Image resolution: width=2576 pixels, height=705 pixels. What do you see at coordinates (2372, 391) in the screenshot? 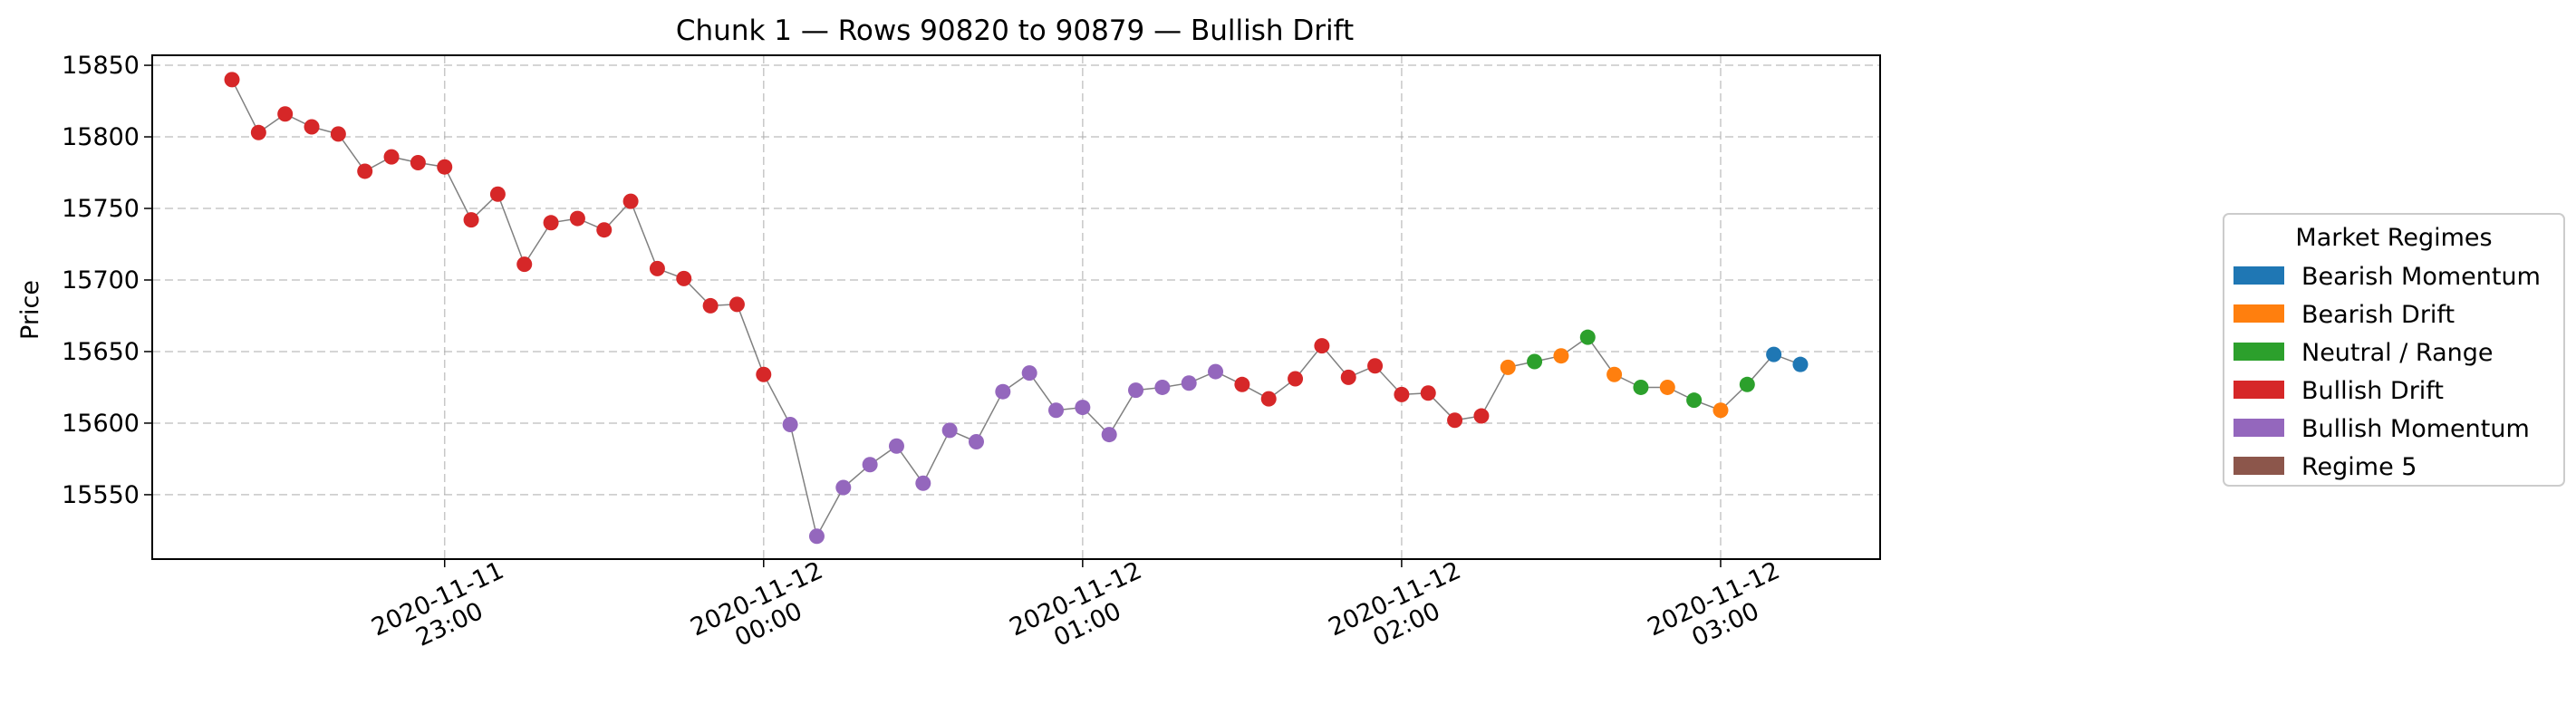
I see `legend-label: Bullish Drift` at bounding box center [2372, 391].